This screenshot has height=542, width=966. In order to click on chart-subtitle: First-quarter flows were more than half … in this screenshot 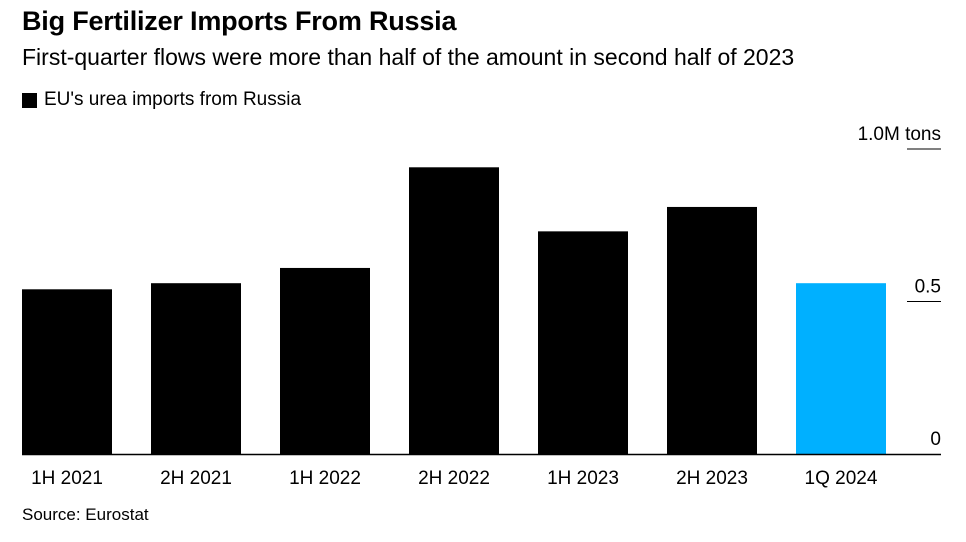, I will do `click(408, 57)`.